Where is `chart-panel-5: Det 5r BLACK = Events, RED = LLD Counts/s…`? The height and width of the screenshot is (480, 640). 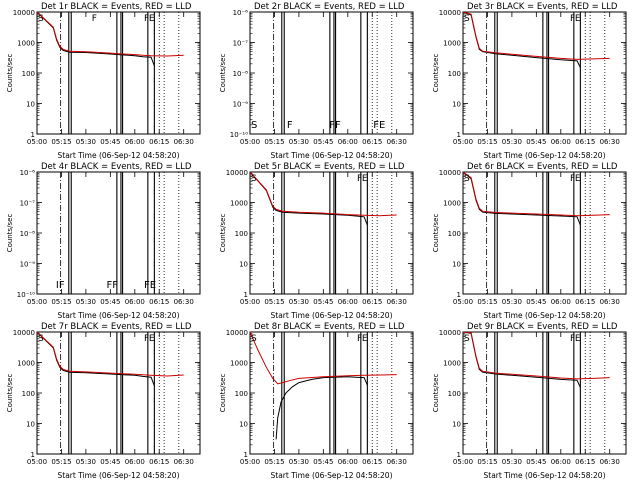 chart-panel-5: Det 5r BLACK = Events, RED = LLD Counts/s… is located at coordinates (316, 241).